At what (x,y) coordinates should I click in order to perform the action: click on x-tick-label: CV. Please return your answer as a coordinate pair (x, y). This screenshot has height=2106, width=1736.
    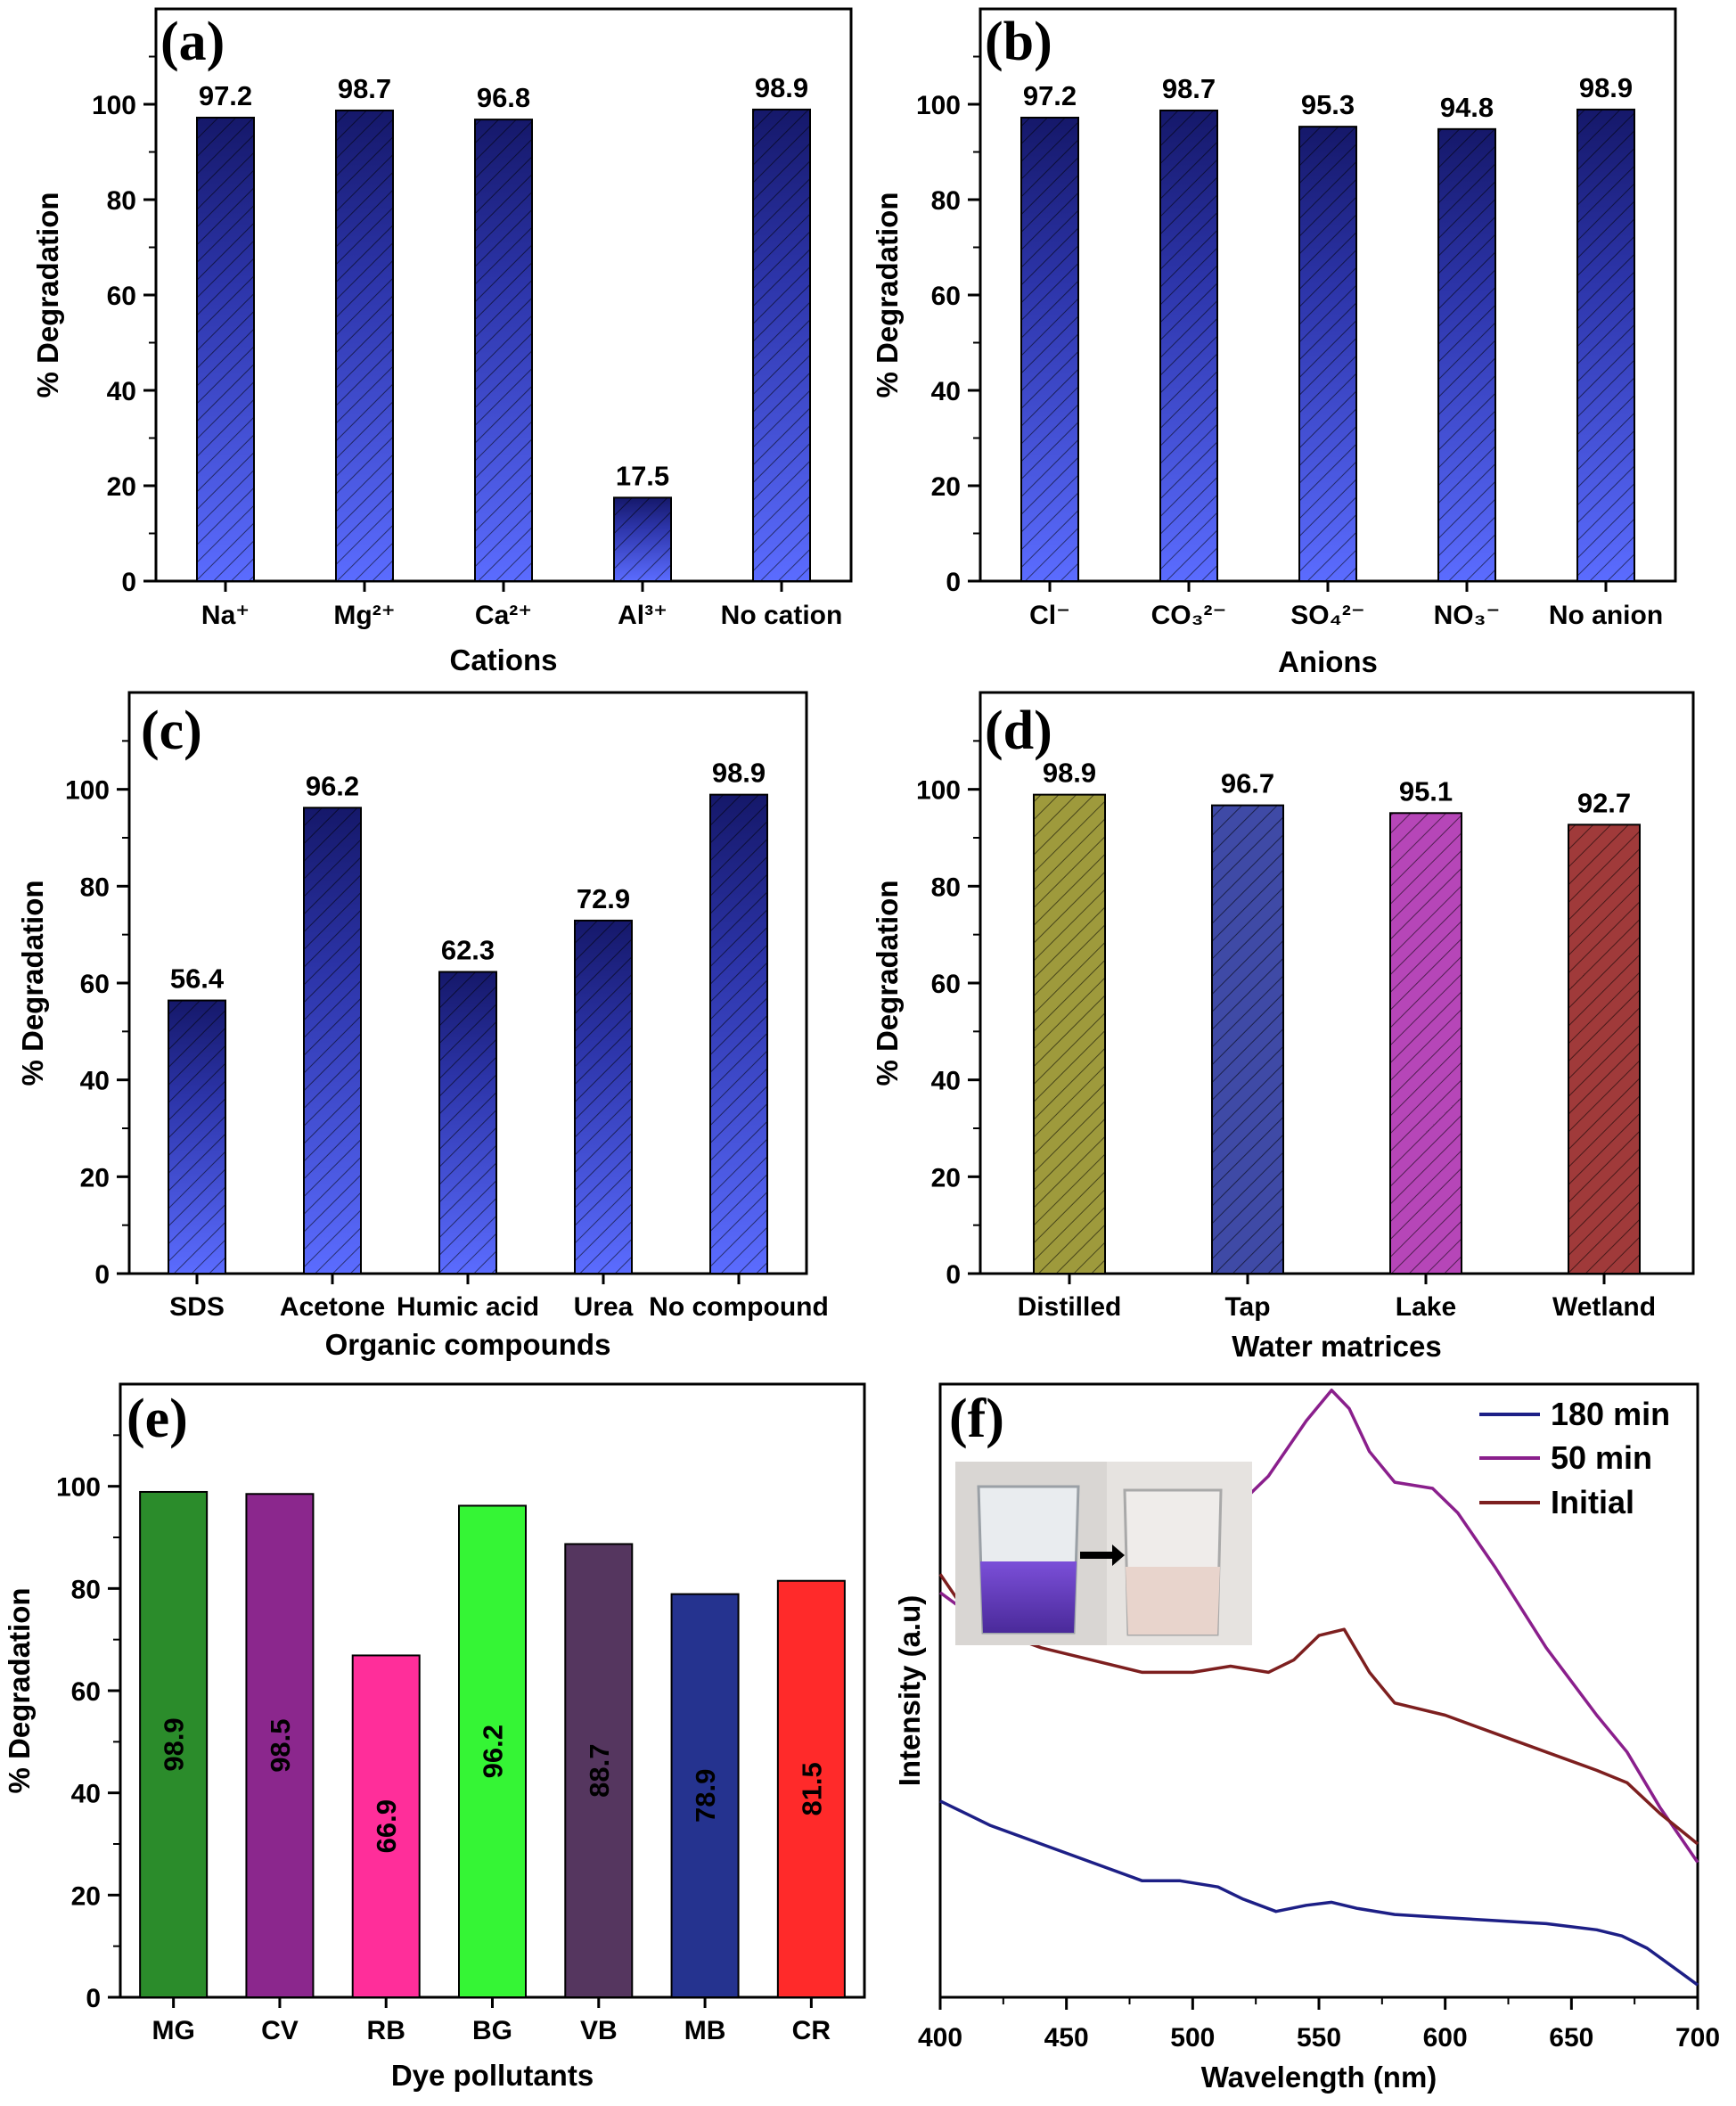
    Looking at the image, I should click on (280, 2030).